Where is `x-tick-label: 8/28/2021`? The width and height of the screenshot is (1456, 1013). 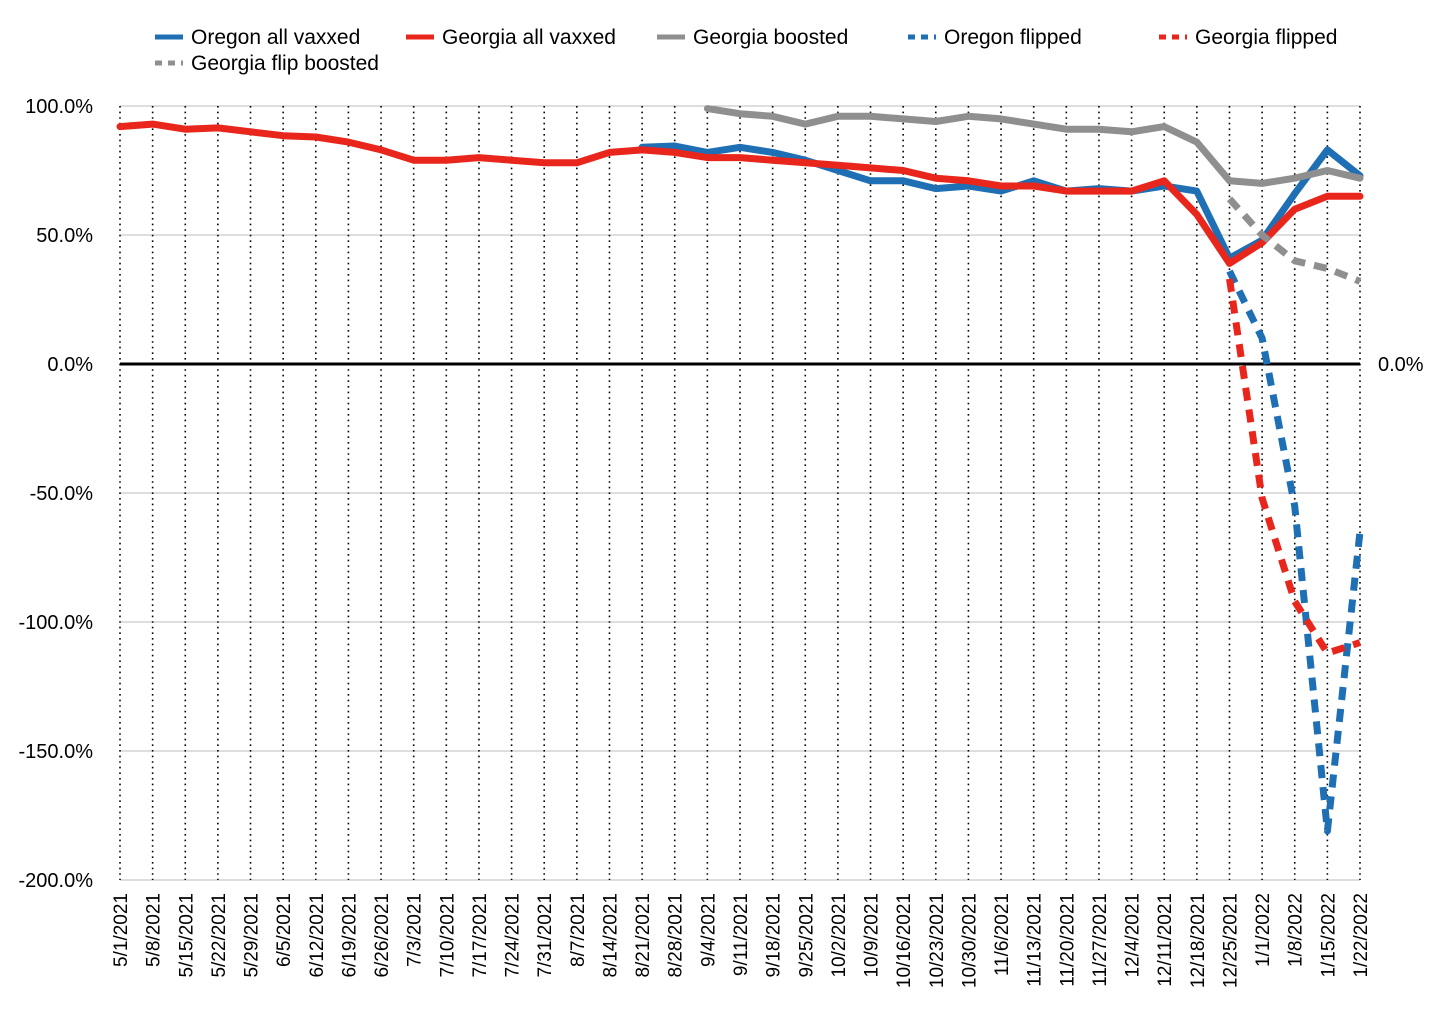
x-tick-label: 8/28/2021 is located at coordinates (676, 935).